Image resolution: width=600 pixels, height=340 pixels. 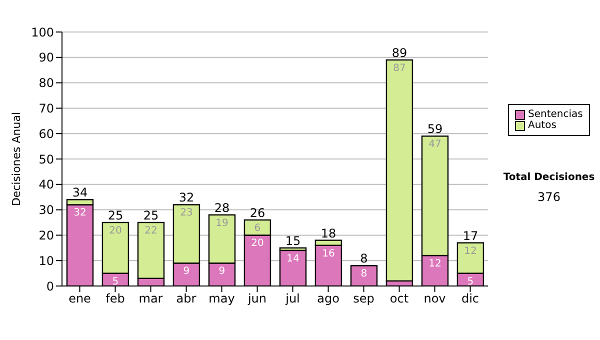 What do you see at coordinates (542, 125) in the screenshot?
I see `legend-label: Autos` at bounding box center [542, 125].